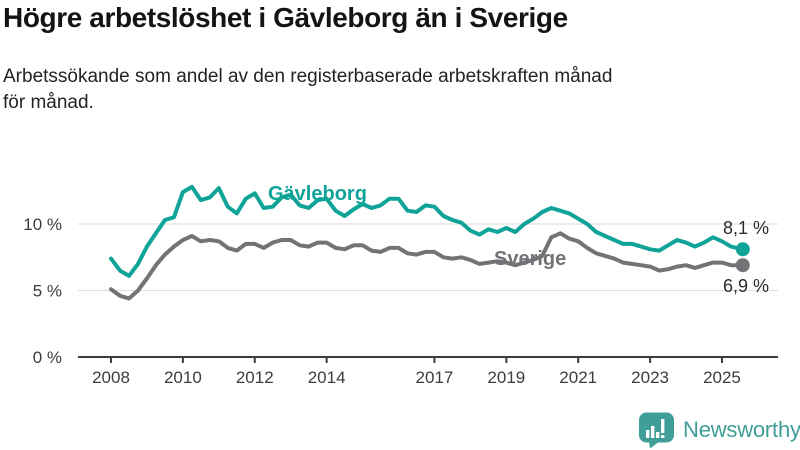  Describe the element at coordinates (47, 291) in the screenshot. I see `y-tick-label: 5 %` at that location.